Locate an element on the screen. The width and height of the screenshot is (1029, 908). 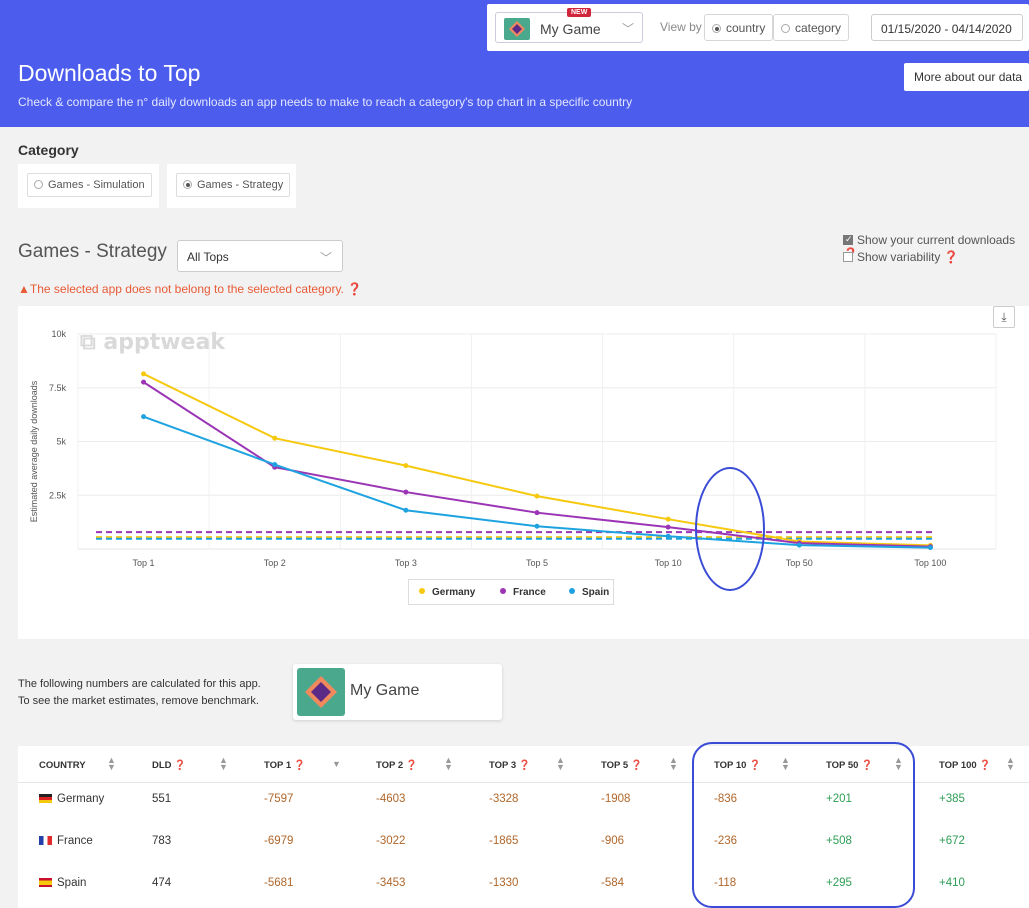
column-header-label: TOP 50 is located at coordinates (842, 765).